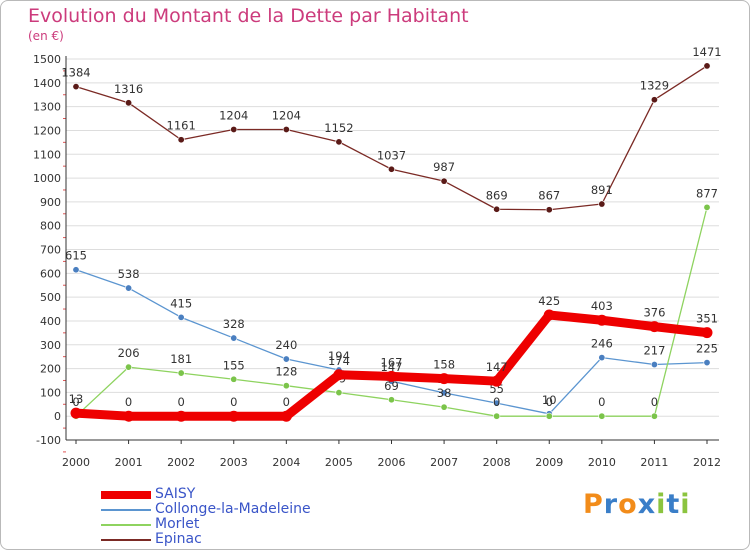 This screenshot has height=550, width=750. I want to click on y-tick-label: -100, so click(48, 440).